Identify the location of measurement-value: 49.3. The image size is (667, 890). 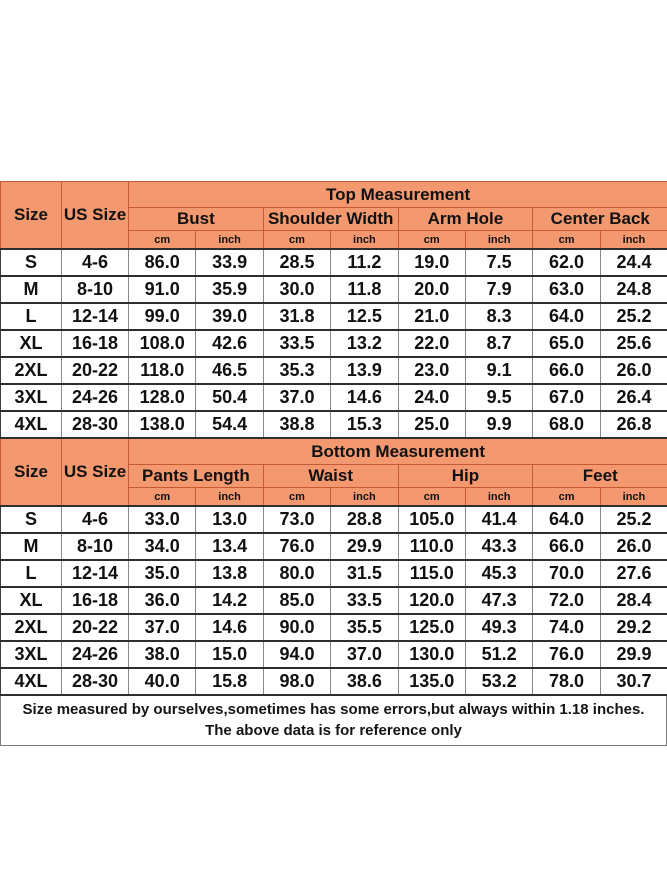
(499, 627).